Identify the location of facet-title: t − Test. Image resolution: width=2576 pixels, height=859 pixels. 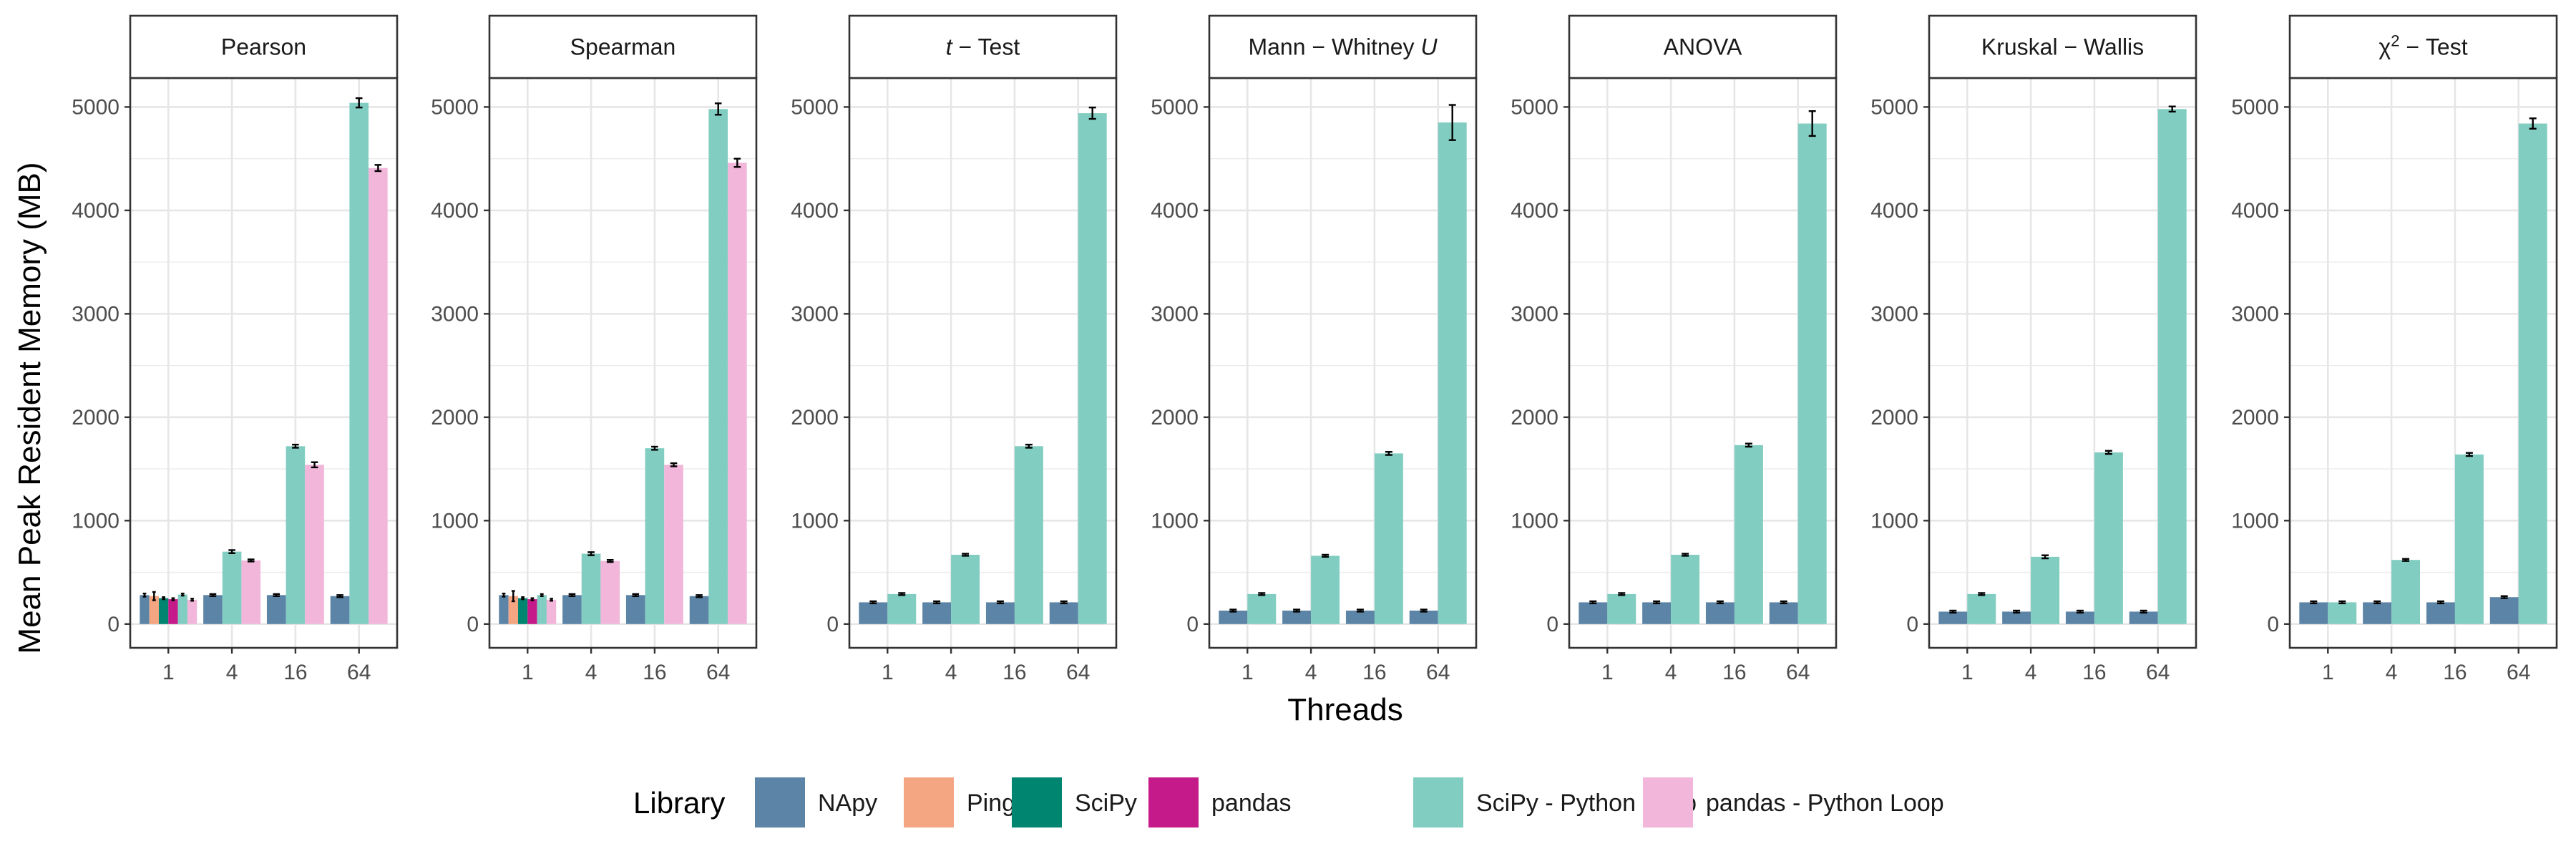
(983, 47).